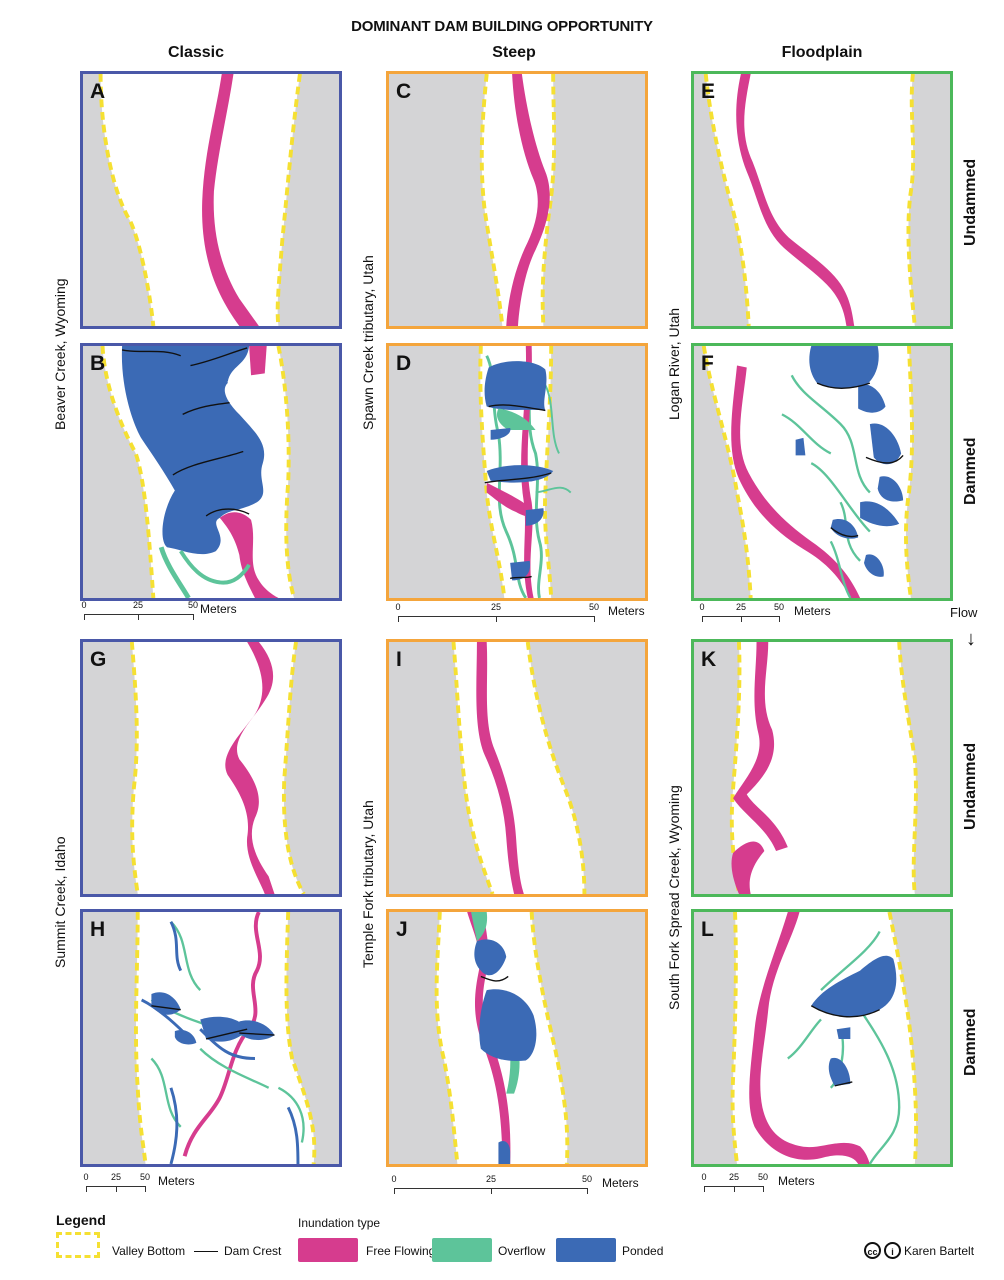 The image size is (1004, 1280). I want to click on panel-j: J, so click(517, 1038).